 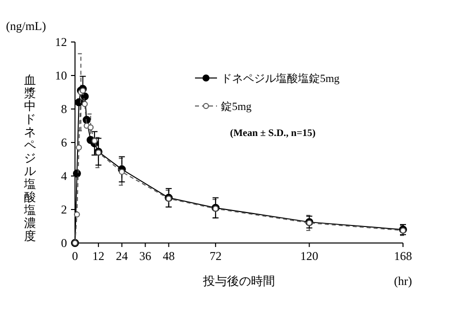 I want to click on annotation: (Mean ± S.D., n=15), so click(x=273, y=133).